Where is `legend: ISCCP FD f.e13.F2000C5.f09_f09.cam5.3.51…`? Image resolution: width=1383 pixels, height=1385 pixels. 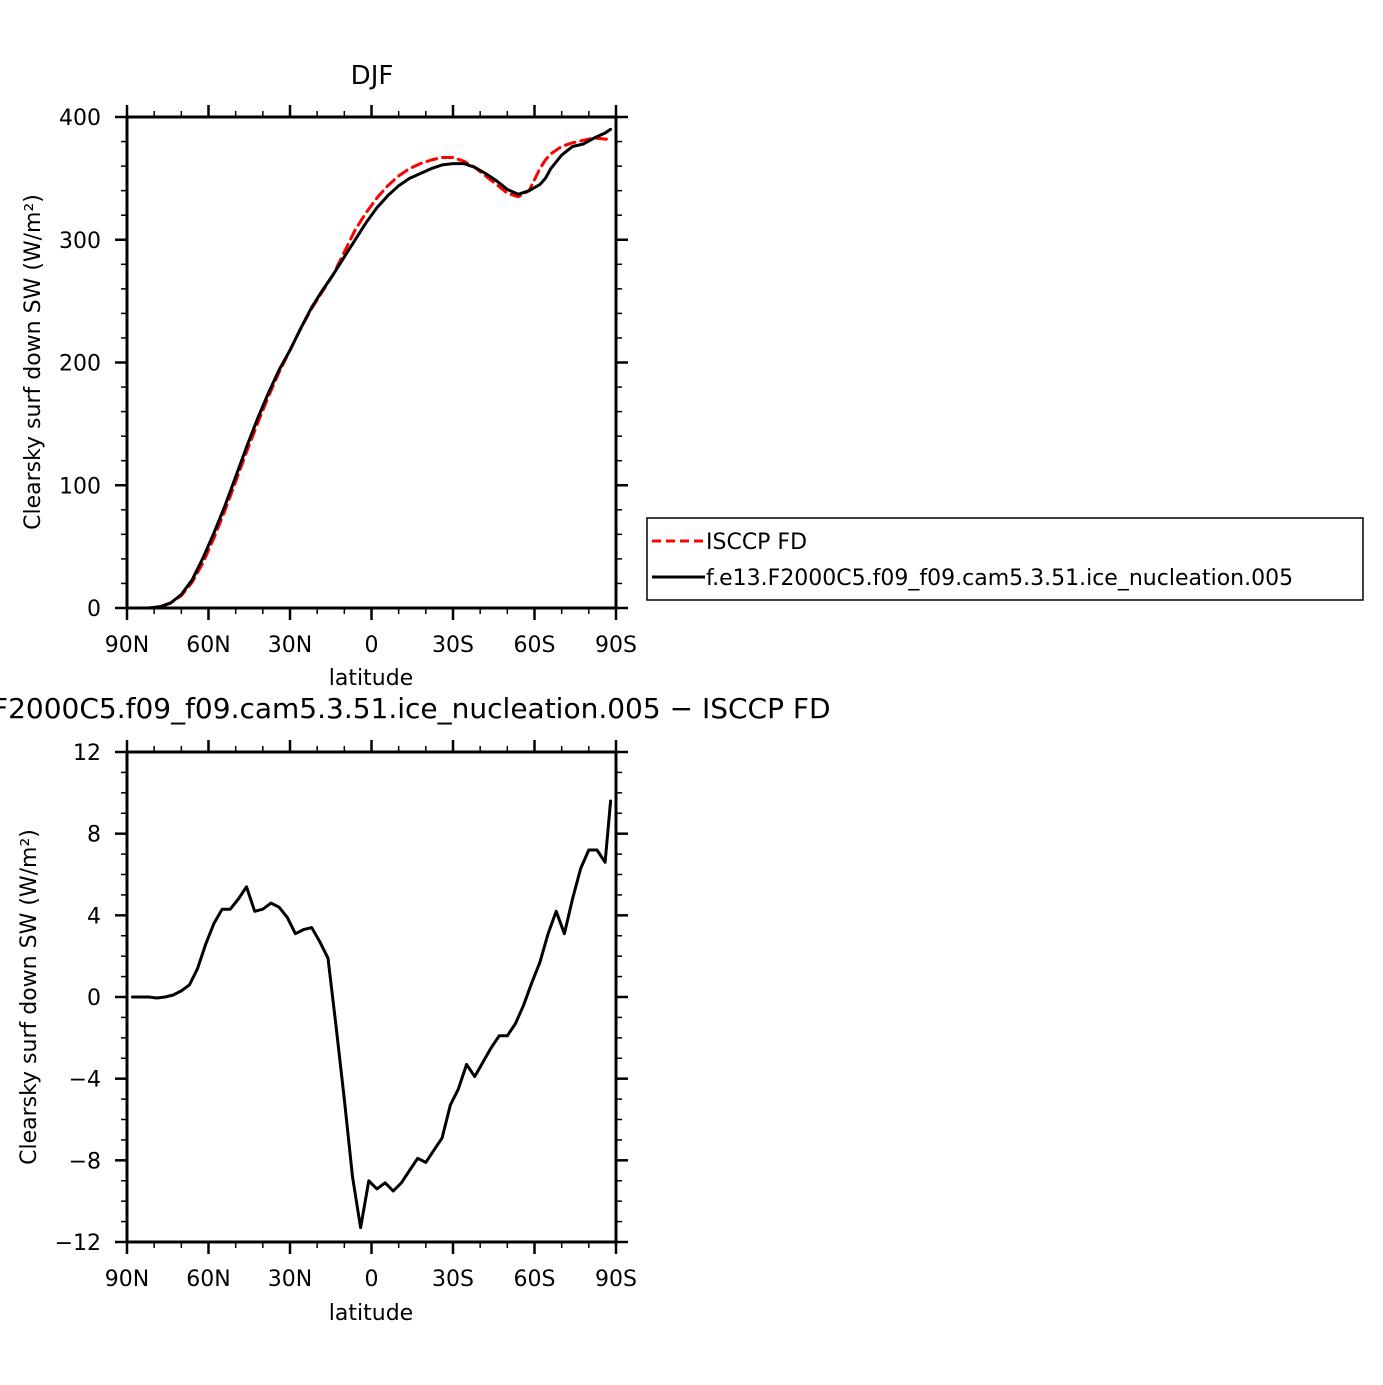
legend: ISCCP FD f.e13.F2000C5.f09_f09.cam5.3.51… is located at coordinates (1005, 559).